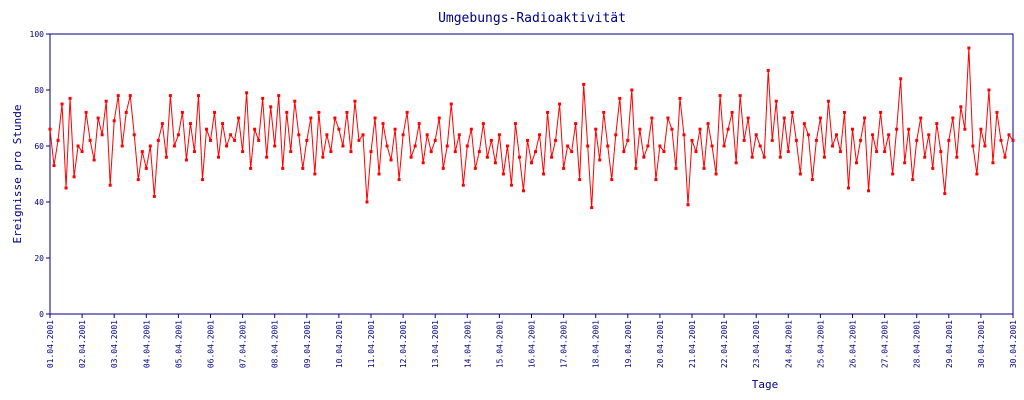  What do you see at coordinates (371, 344) in the screenshot?
I see `x-tick-label: 11.04.2001` at bounding box center [371, 344].